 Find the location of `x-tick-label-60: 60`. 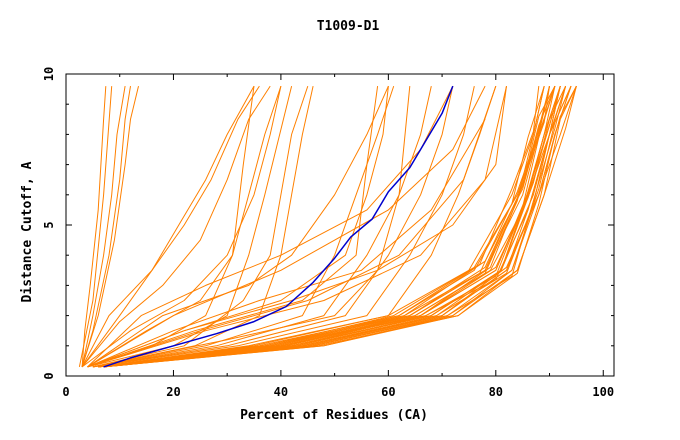

x-tick-label-60: 60 is located at coordinates (388, 392).